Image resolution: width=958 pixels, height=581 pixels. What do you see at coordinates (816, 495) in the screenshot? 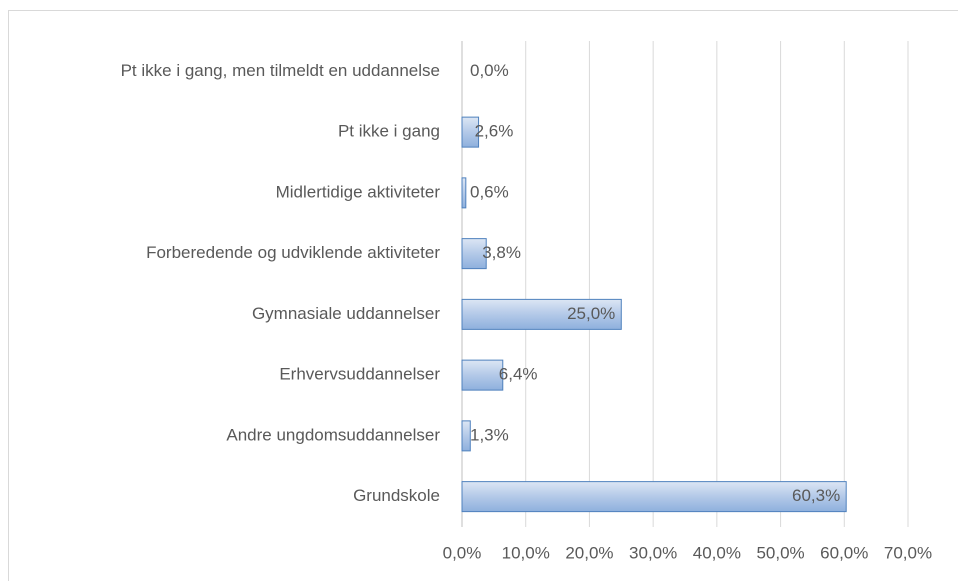
I see `value-label: 60,3%` at bounding box center [816, 495].